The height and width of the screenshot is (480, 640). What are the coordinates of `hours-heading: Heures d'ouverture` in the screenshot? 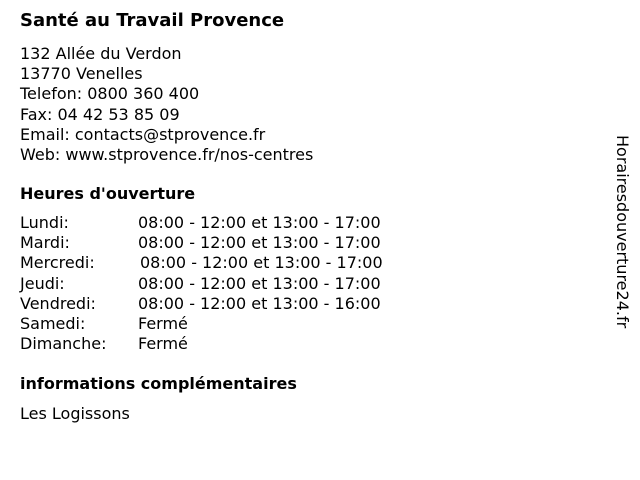 It's located at (108, 193).